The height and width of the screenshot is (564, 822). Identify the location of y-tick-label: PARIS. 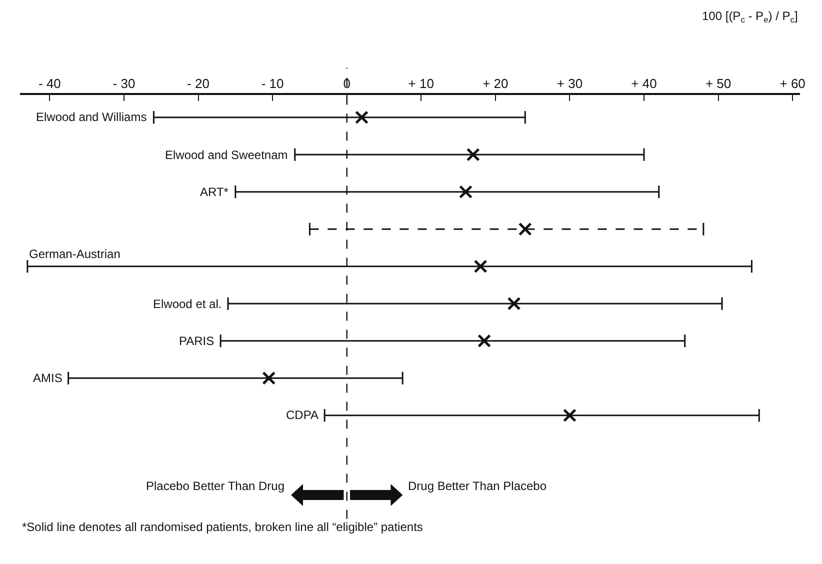
(196, 341).